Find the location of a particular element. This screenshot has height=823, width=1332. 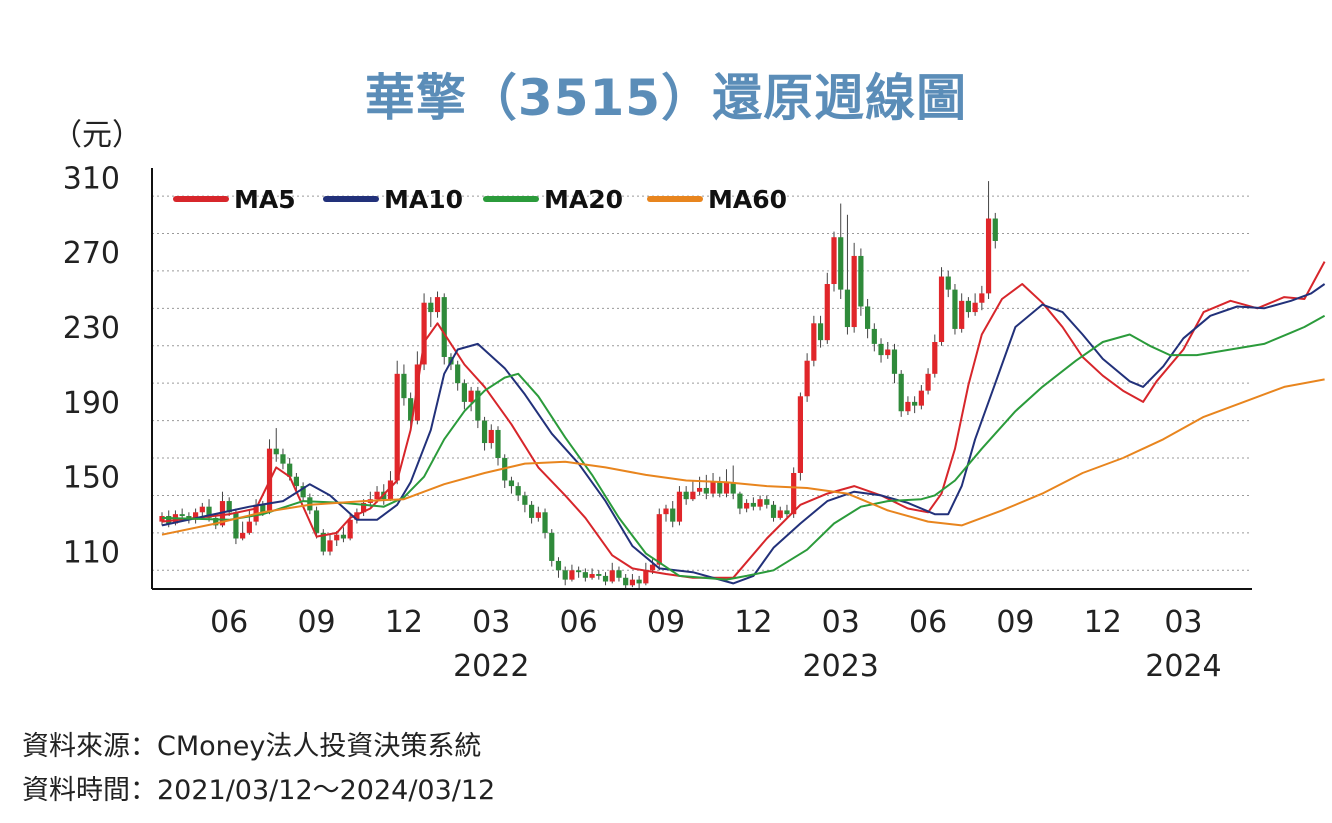

y-axis-unit-label: （元） is located at coordinates (97, 135).